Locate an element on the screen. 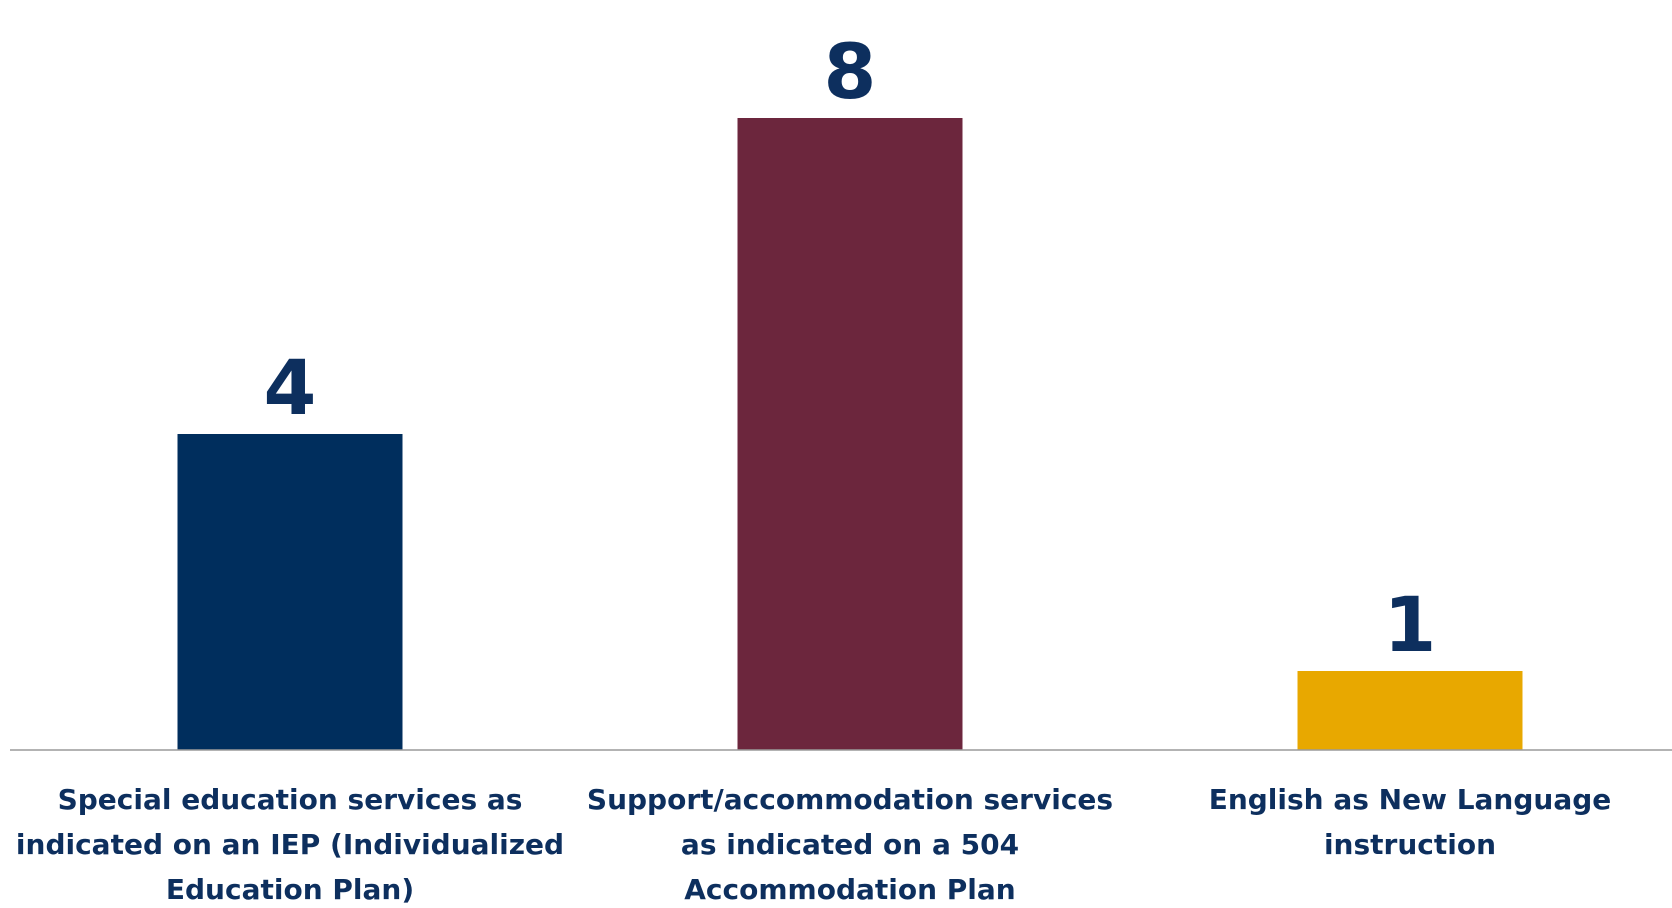 The width and height of the screenshot is (1672, 908). category-label-line: English as New Language is located at coordinates (1410, 799).